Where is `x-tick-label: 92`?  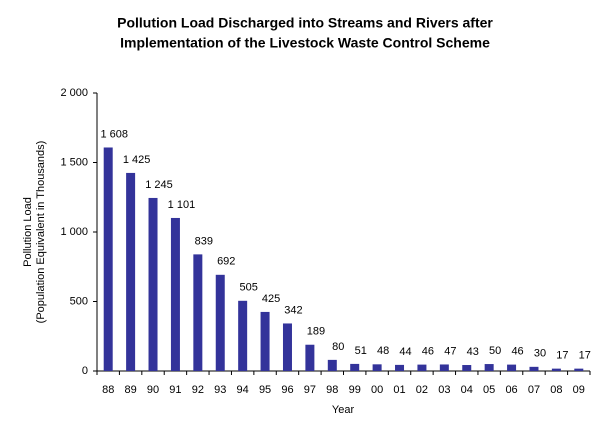 x-tick-label: 92 is located at coordinates (198, 390).